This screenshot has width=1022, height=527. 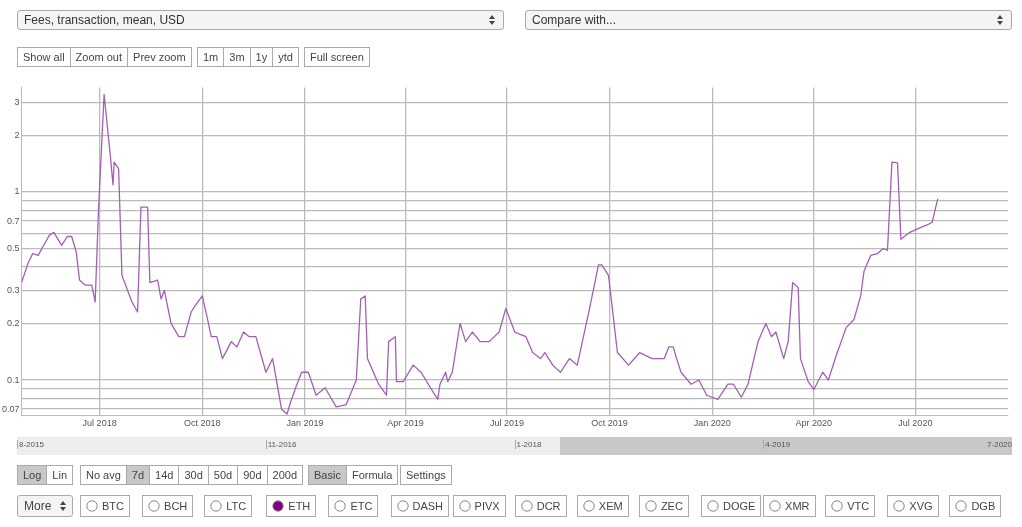 What do you see at coordinates (610, 506) in the screenshot?
I see `text: XEM` at bounding box center [610, 506].